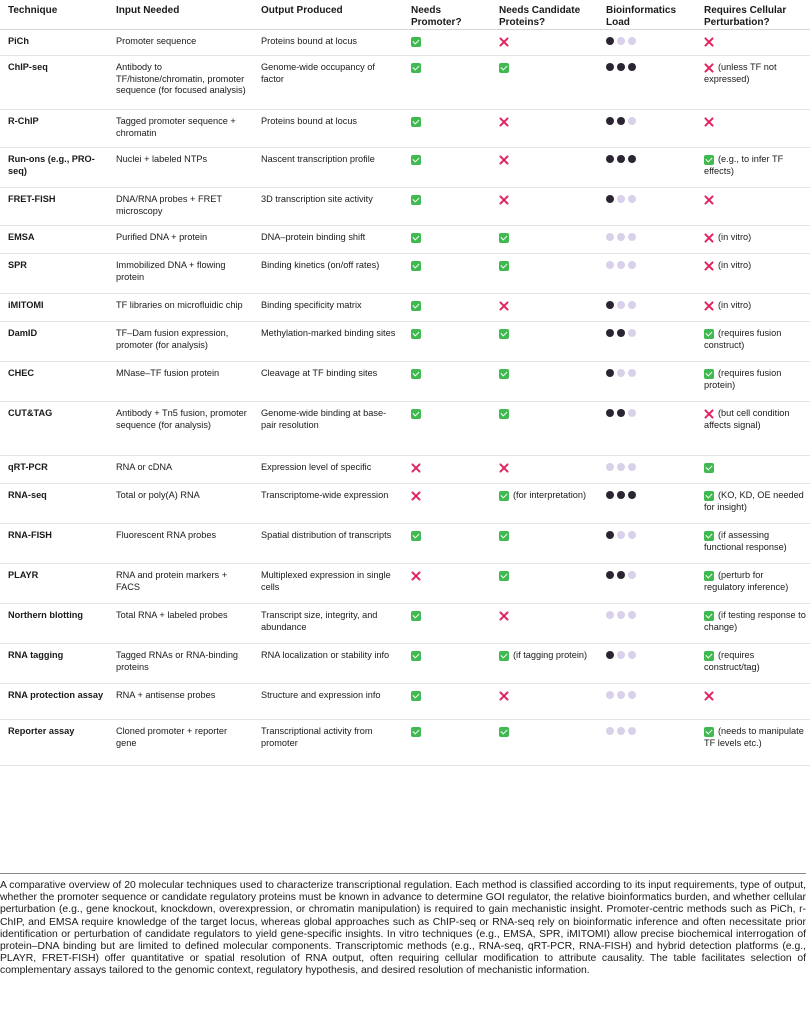 The width and height of the screenshot is (810, 1017). I want to click on technique-cell: PiCh, so click(54, 42).